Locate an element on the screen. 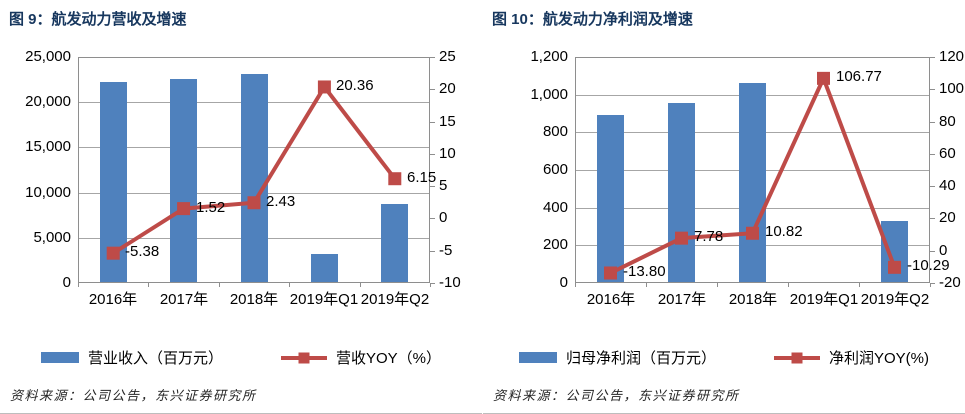 The height and width of the screenshot is (414, 965). legend-item-revenue-yoy-line: 营收YOY（%） is located at coordinates (361, 357).